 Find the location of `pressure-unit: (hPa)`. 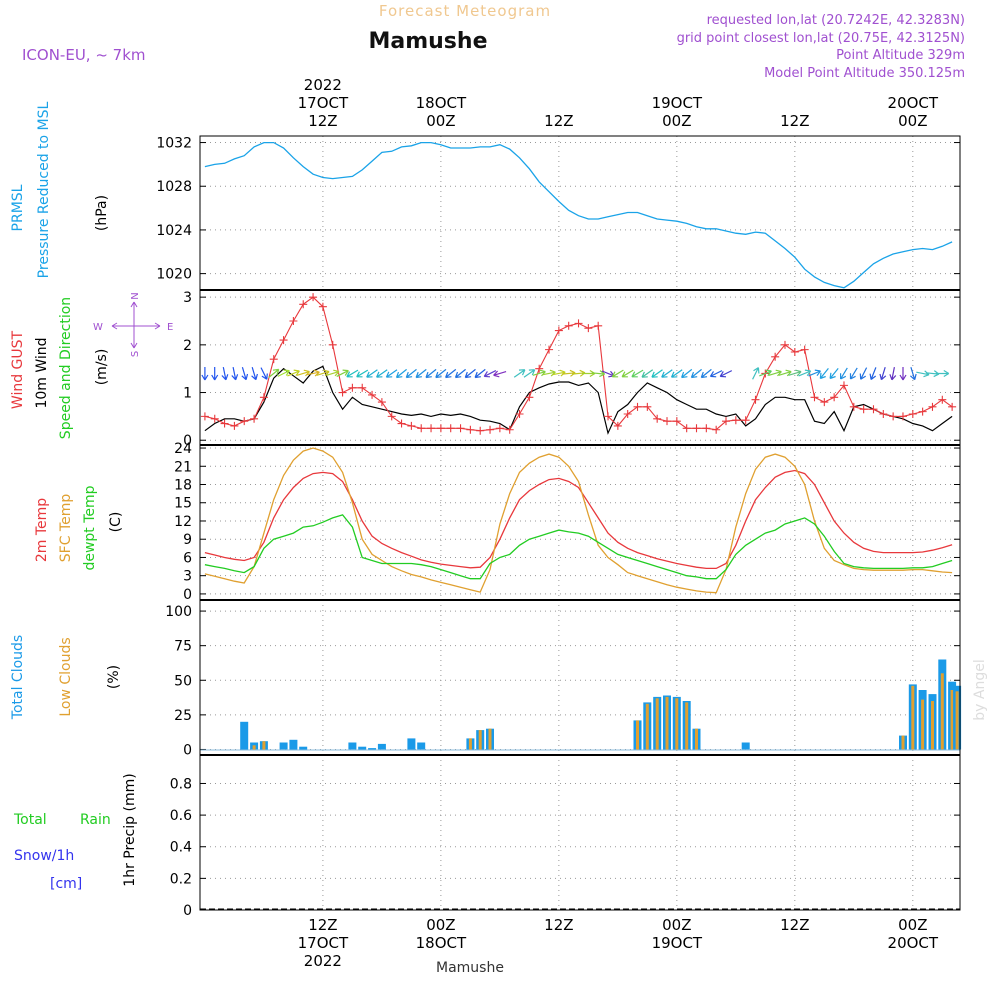

pressure-unit: (hPa) is located at coordinates (102, 213).